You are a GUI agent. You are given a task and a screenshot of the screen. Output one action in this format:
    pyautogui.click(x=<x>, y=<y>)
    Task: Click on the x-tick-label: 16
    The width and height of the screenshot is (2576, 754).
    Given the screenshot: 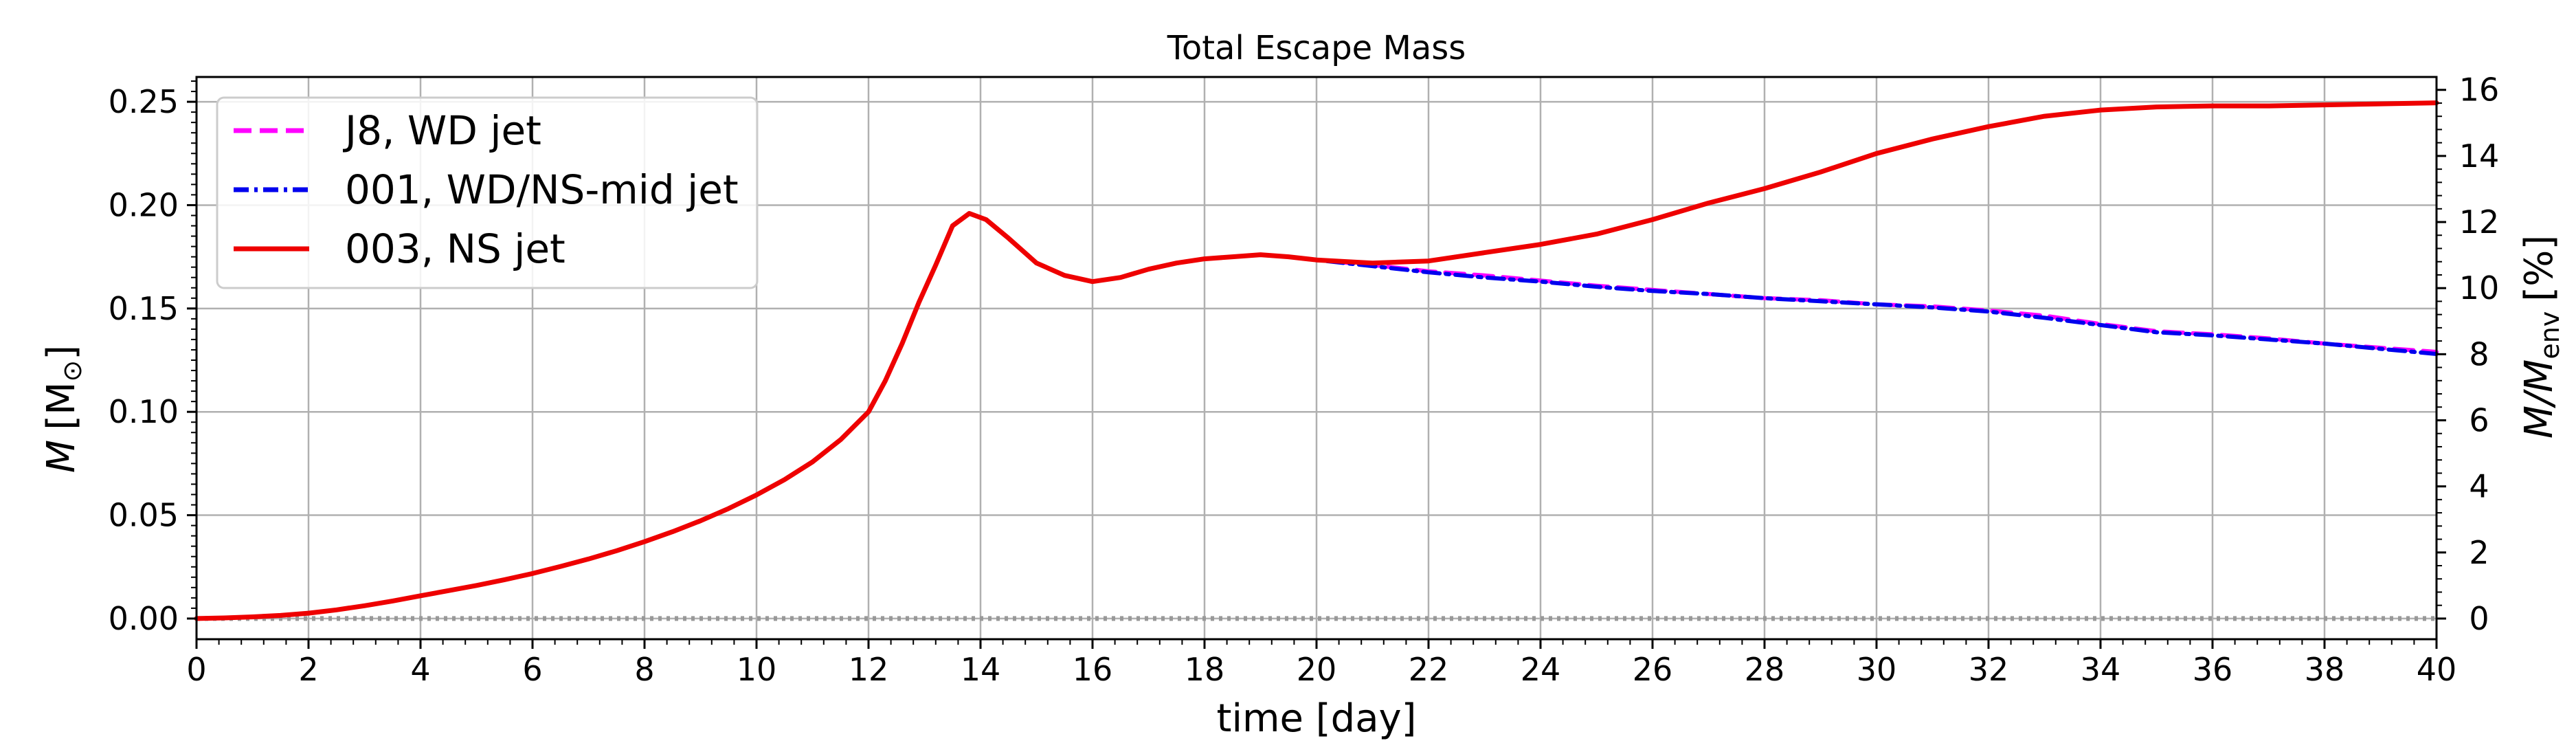 What is the action you would take?
    pyautogui.click(x=1093, y=669)
    